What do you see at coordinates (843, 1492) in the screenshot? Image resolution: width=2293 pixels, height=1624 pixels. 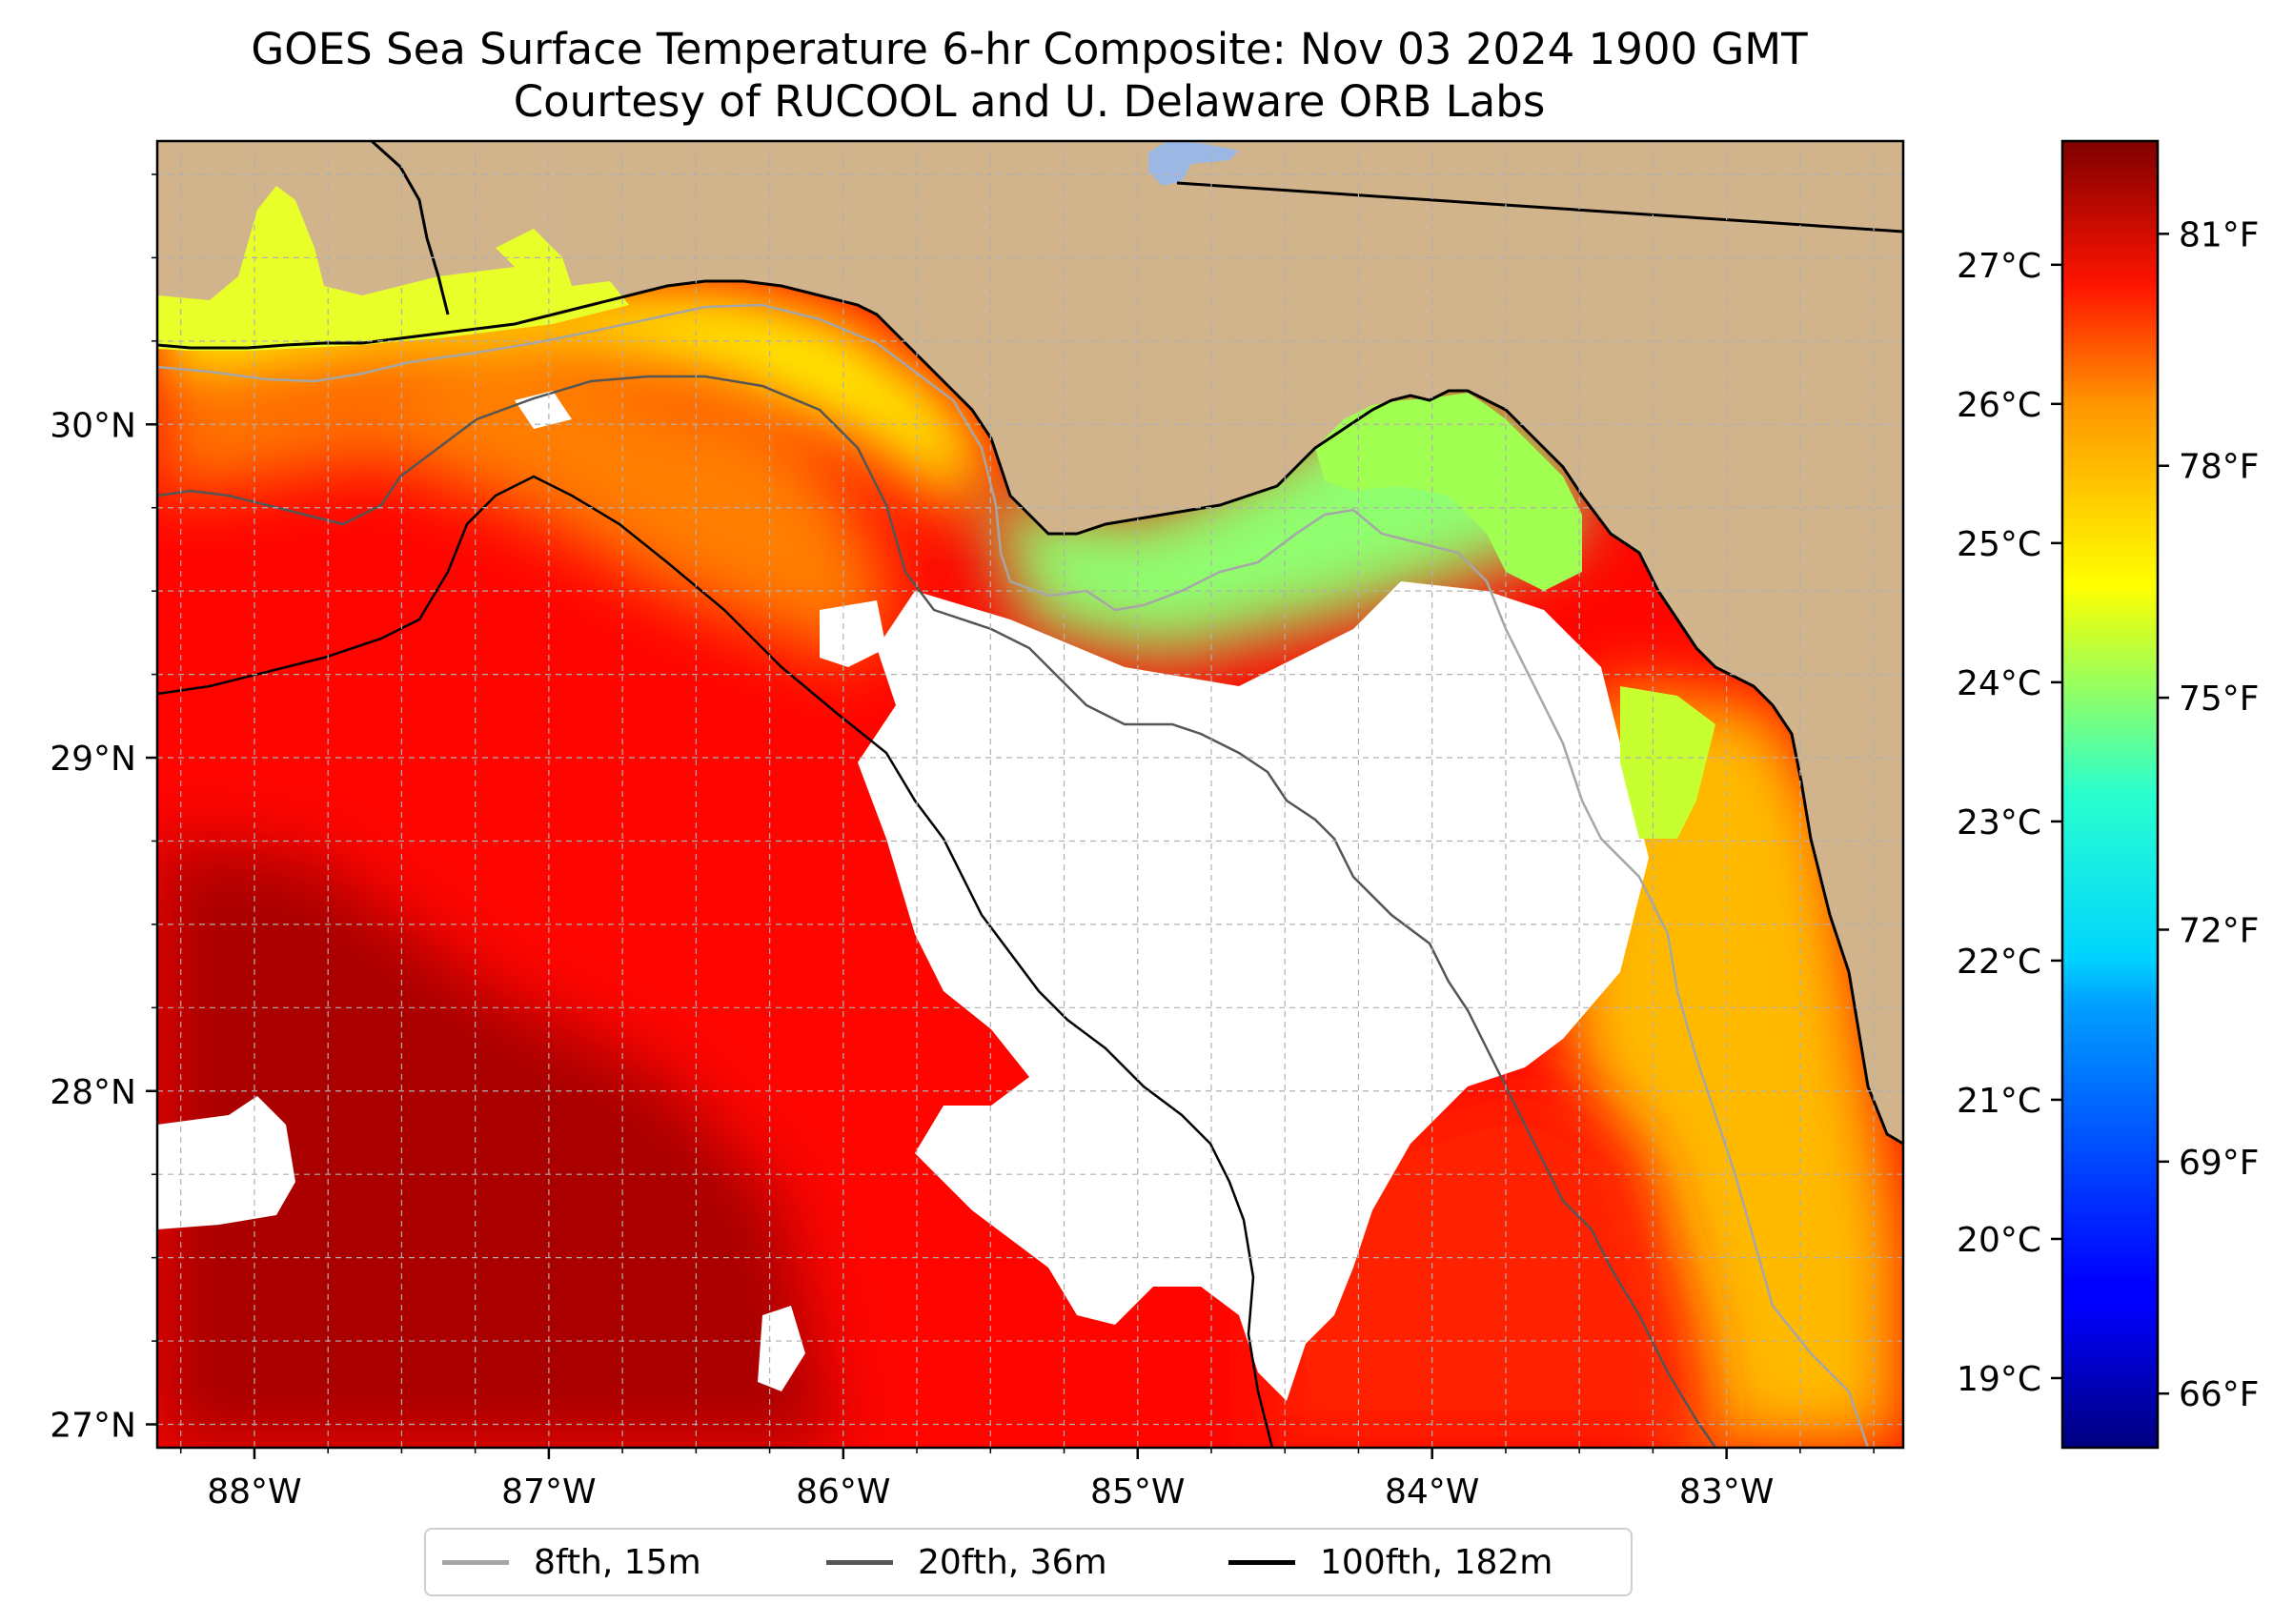 I see `lon-tick-label: 86°W` at bounding box center [843, 1492].